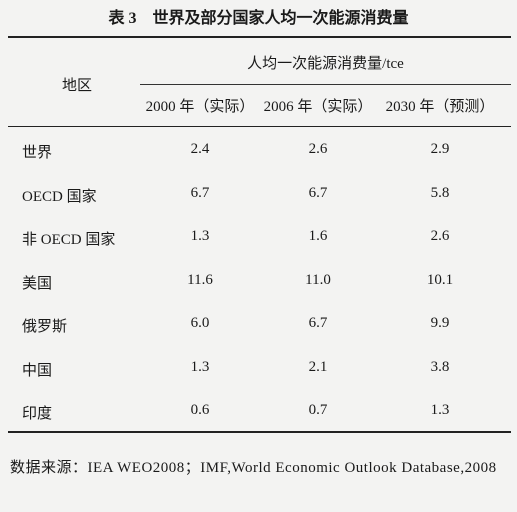 The image size is (517, 512). I want to click on value-cell: 2.4, so click(200, 149).